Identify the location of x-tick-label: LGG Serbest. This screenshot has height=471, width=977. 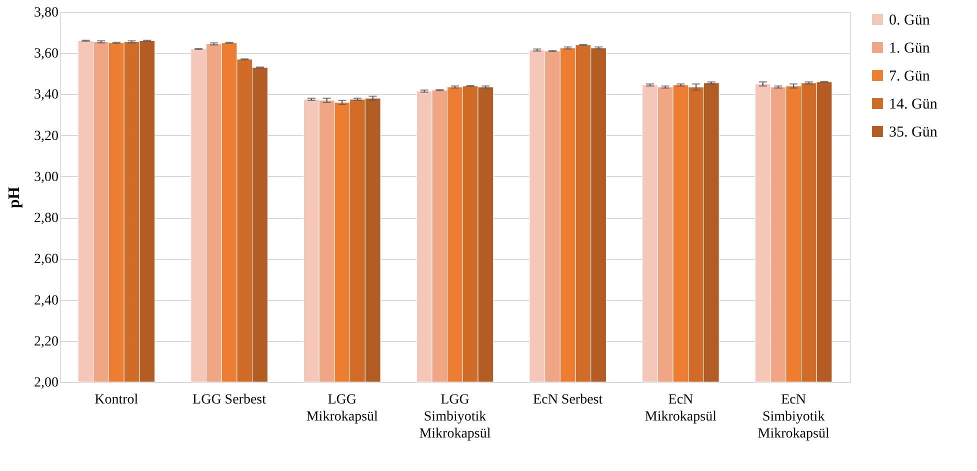
(229, 400).